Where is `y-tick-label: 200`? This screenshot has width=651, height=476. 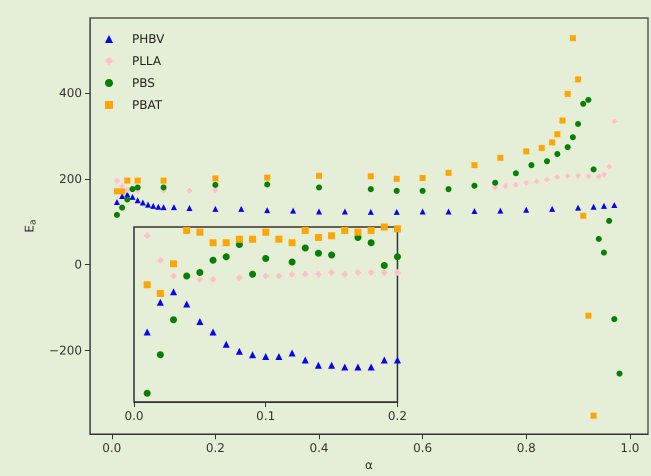 y-tick-label: 200 is located at coordinates (70, 179).